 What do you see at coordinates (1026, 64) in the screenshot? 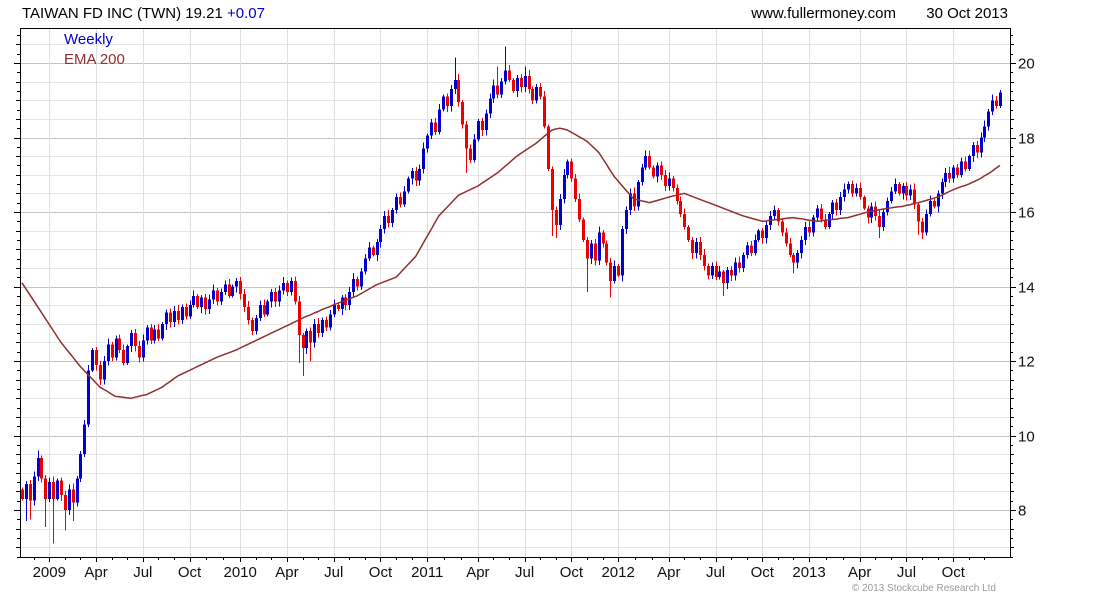
I see `svg-text: 20` at bounding box center [1026, 64].